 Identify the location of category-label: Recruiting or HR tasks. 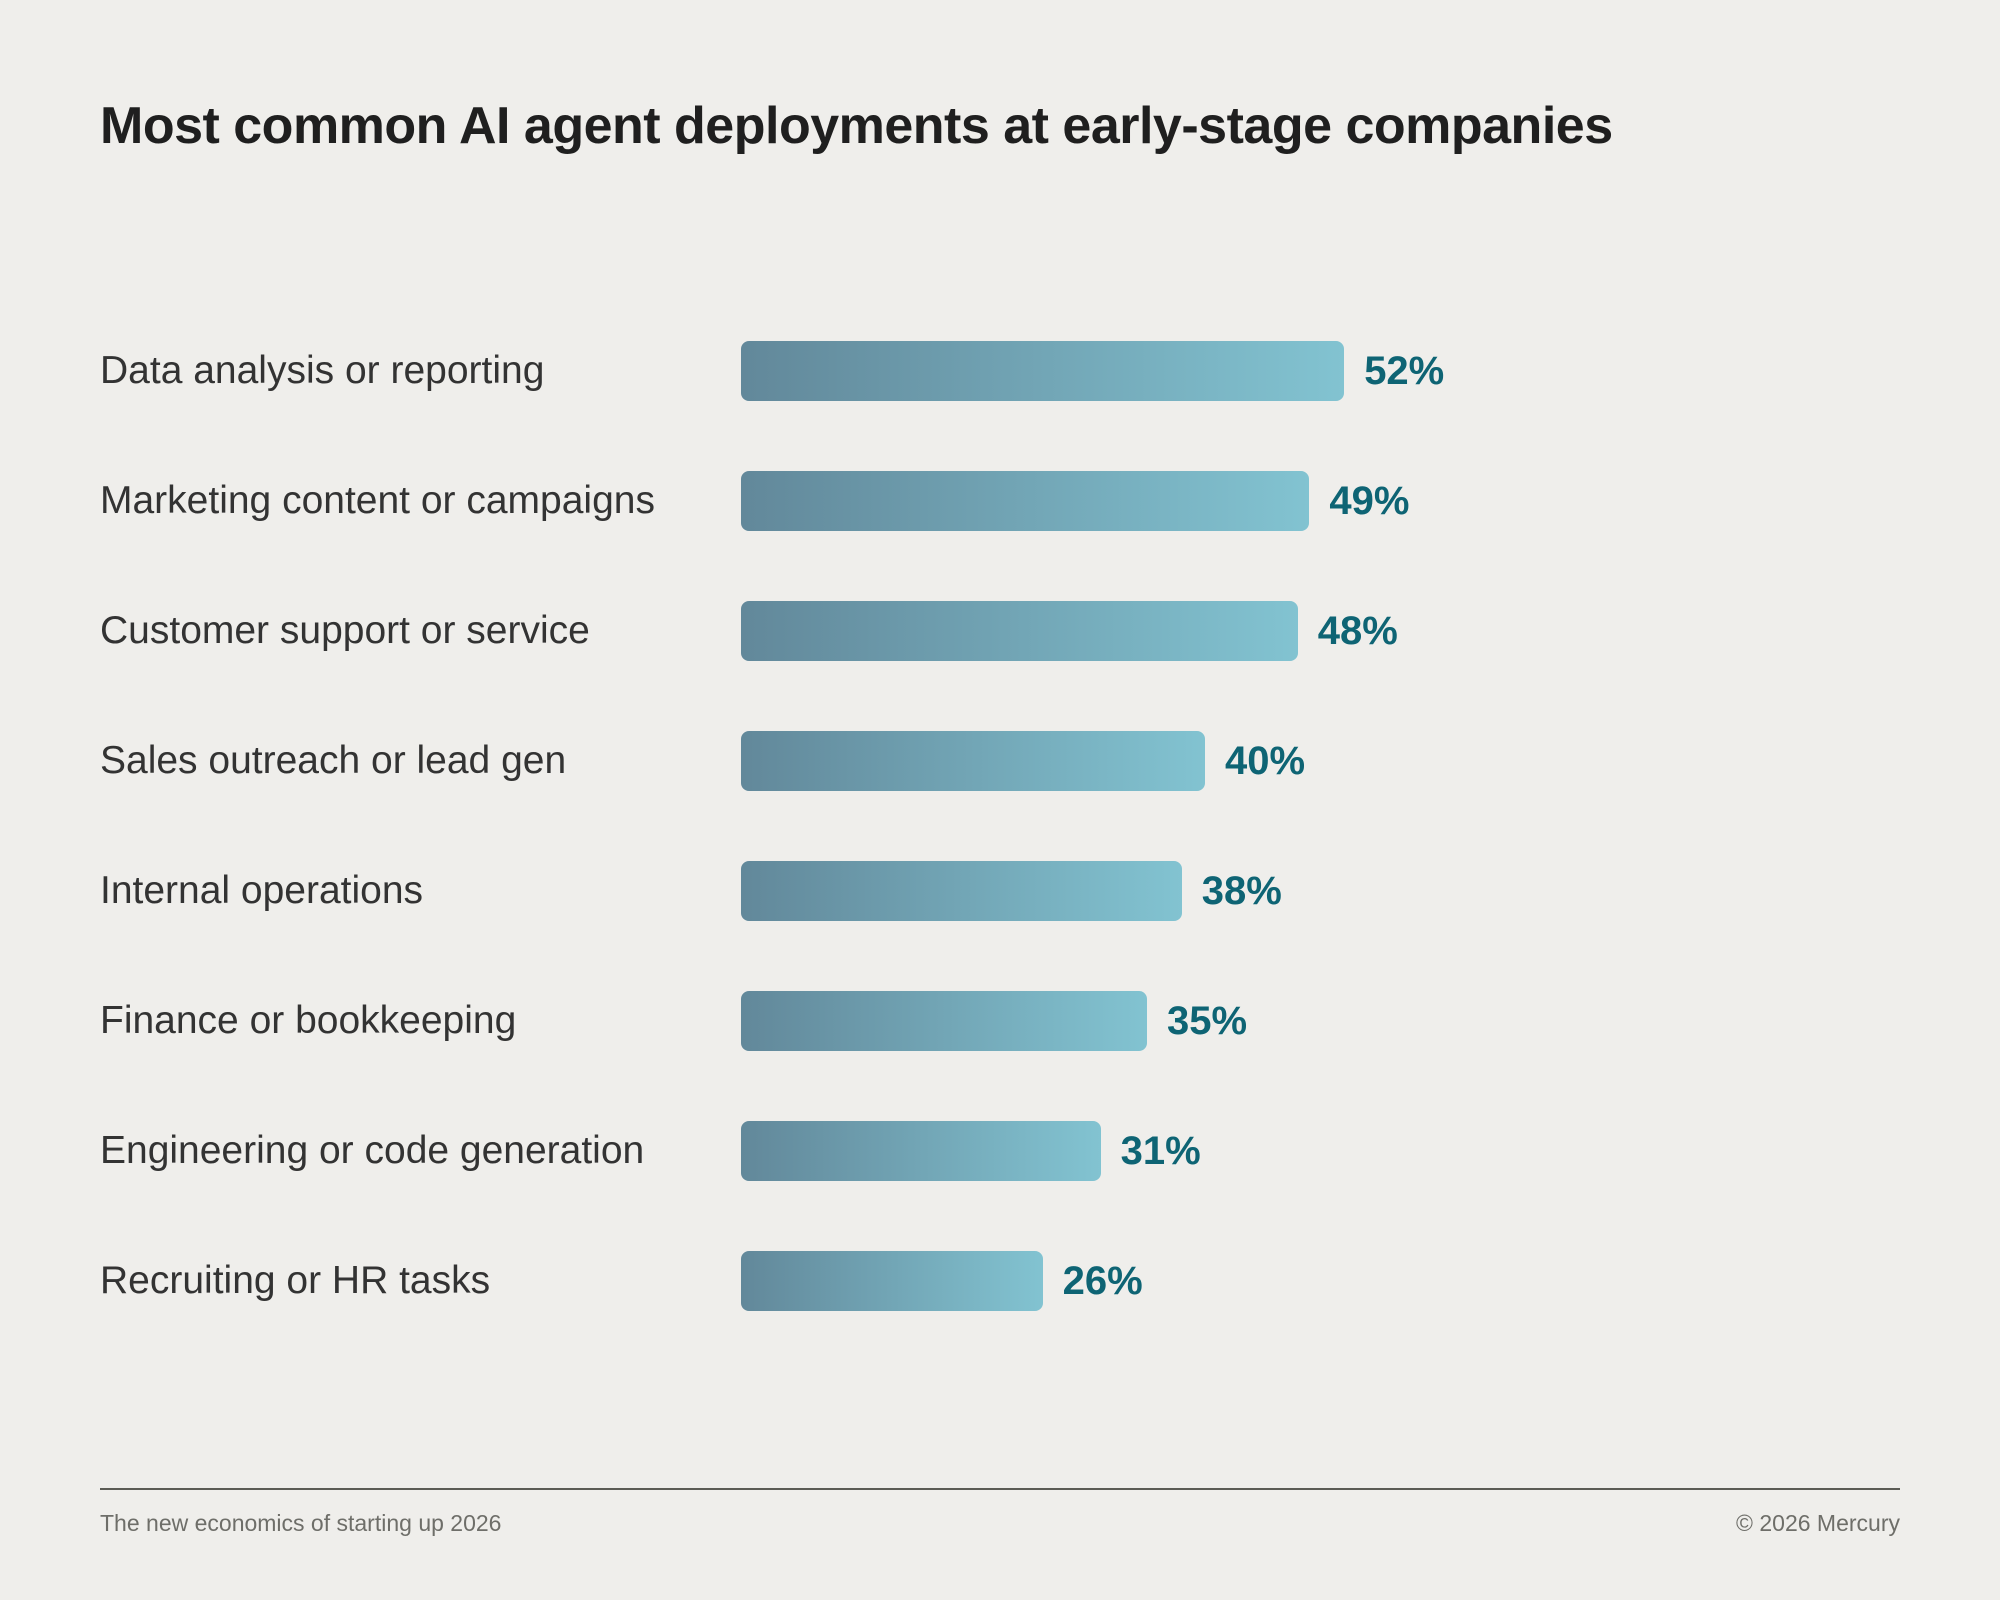
(295, 1280).